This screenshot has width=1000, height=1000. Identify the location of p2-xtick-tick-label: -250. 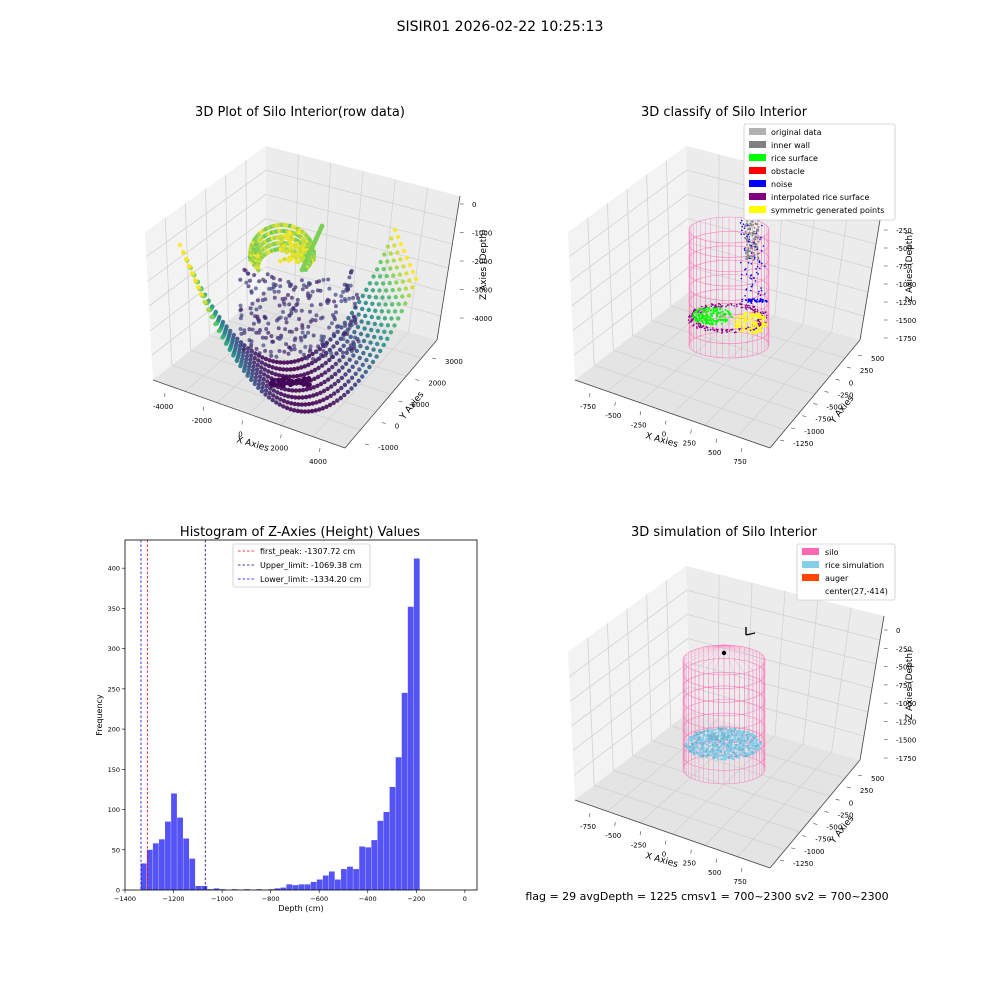
(639, 425).